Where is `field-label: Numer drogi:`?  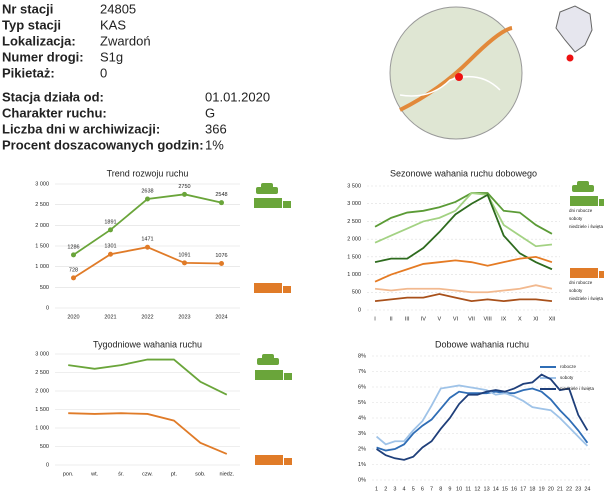 field-label: Numer drogi: is located at coordinates (43, 56).